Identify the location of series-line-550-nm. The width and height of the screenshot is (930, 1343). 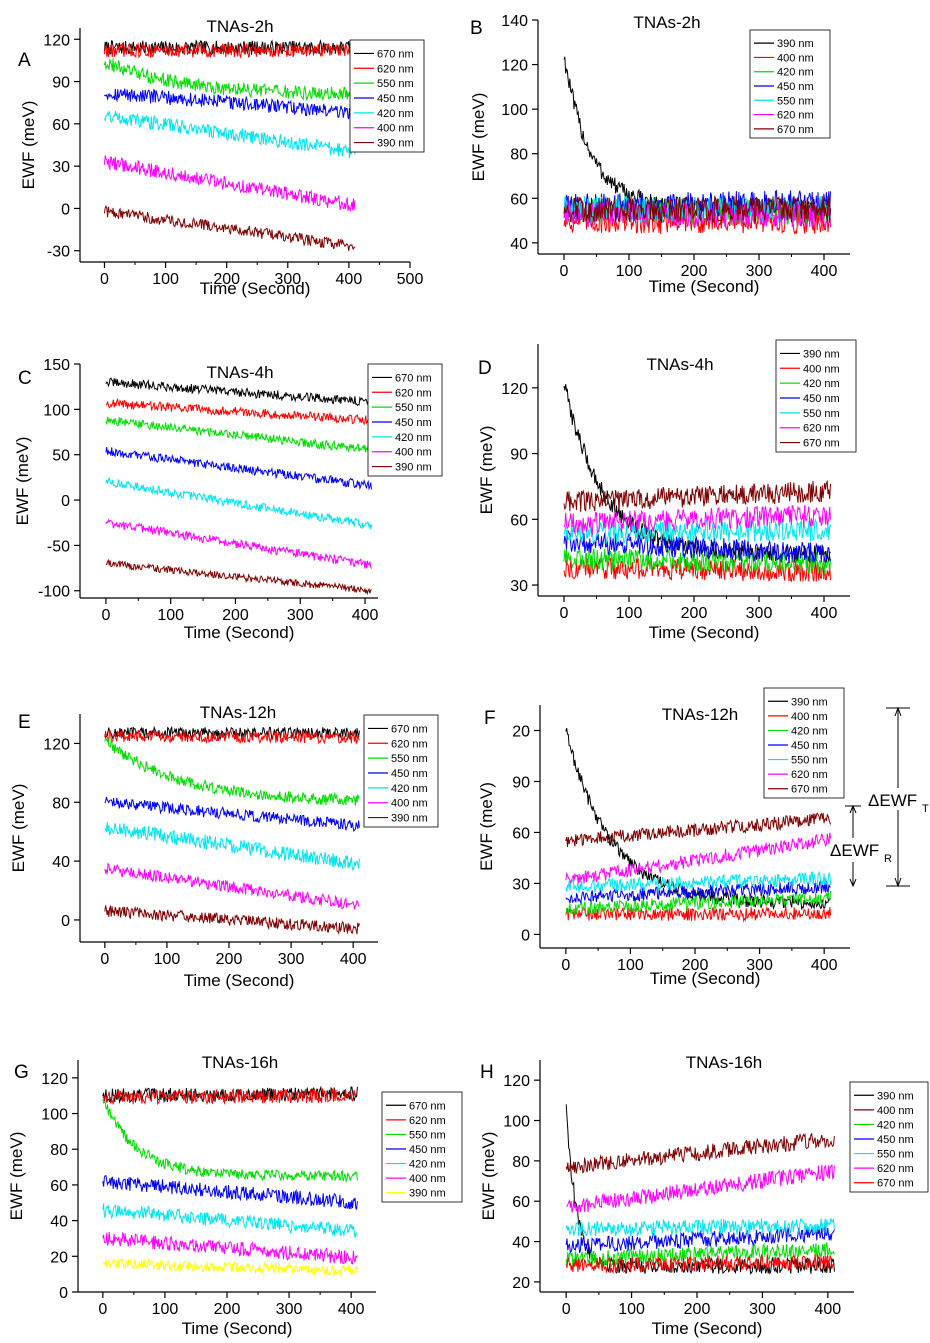
(232, 771).